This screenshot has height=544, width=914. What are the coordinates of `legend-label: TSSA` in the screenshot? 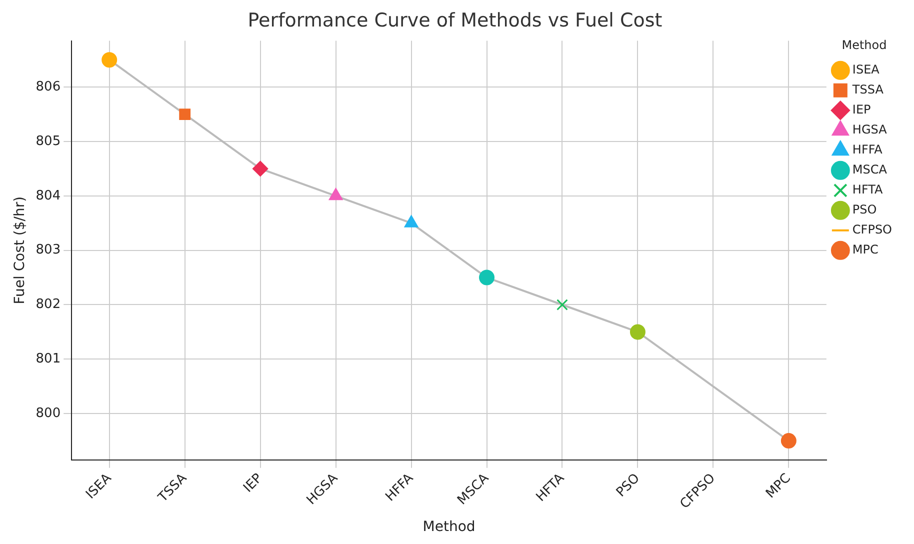 It's located at (867, 89).